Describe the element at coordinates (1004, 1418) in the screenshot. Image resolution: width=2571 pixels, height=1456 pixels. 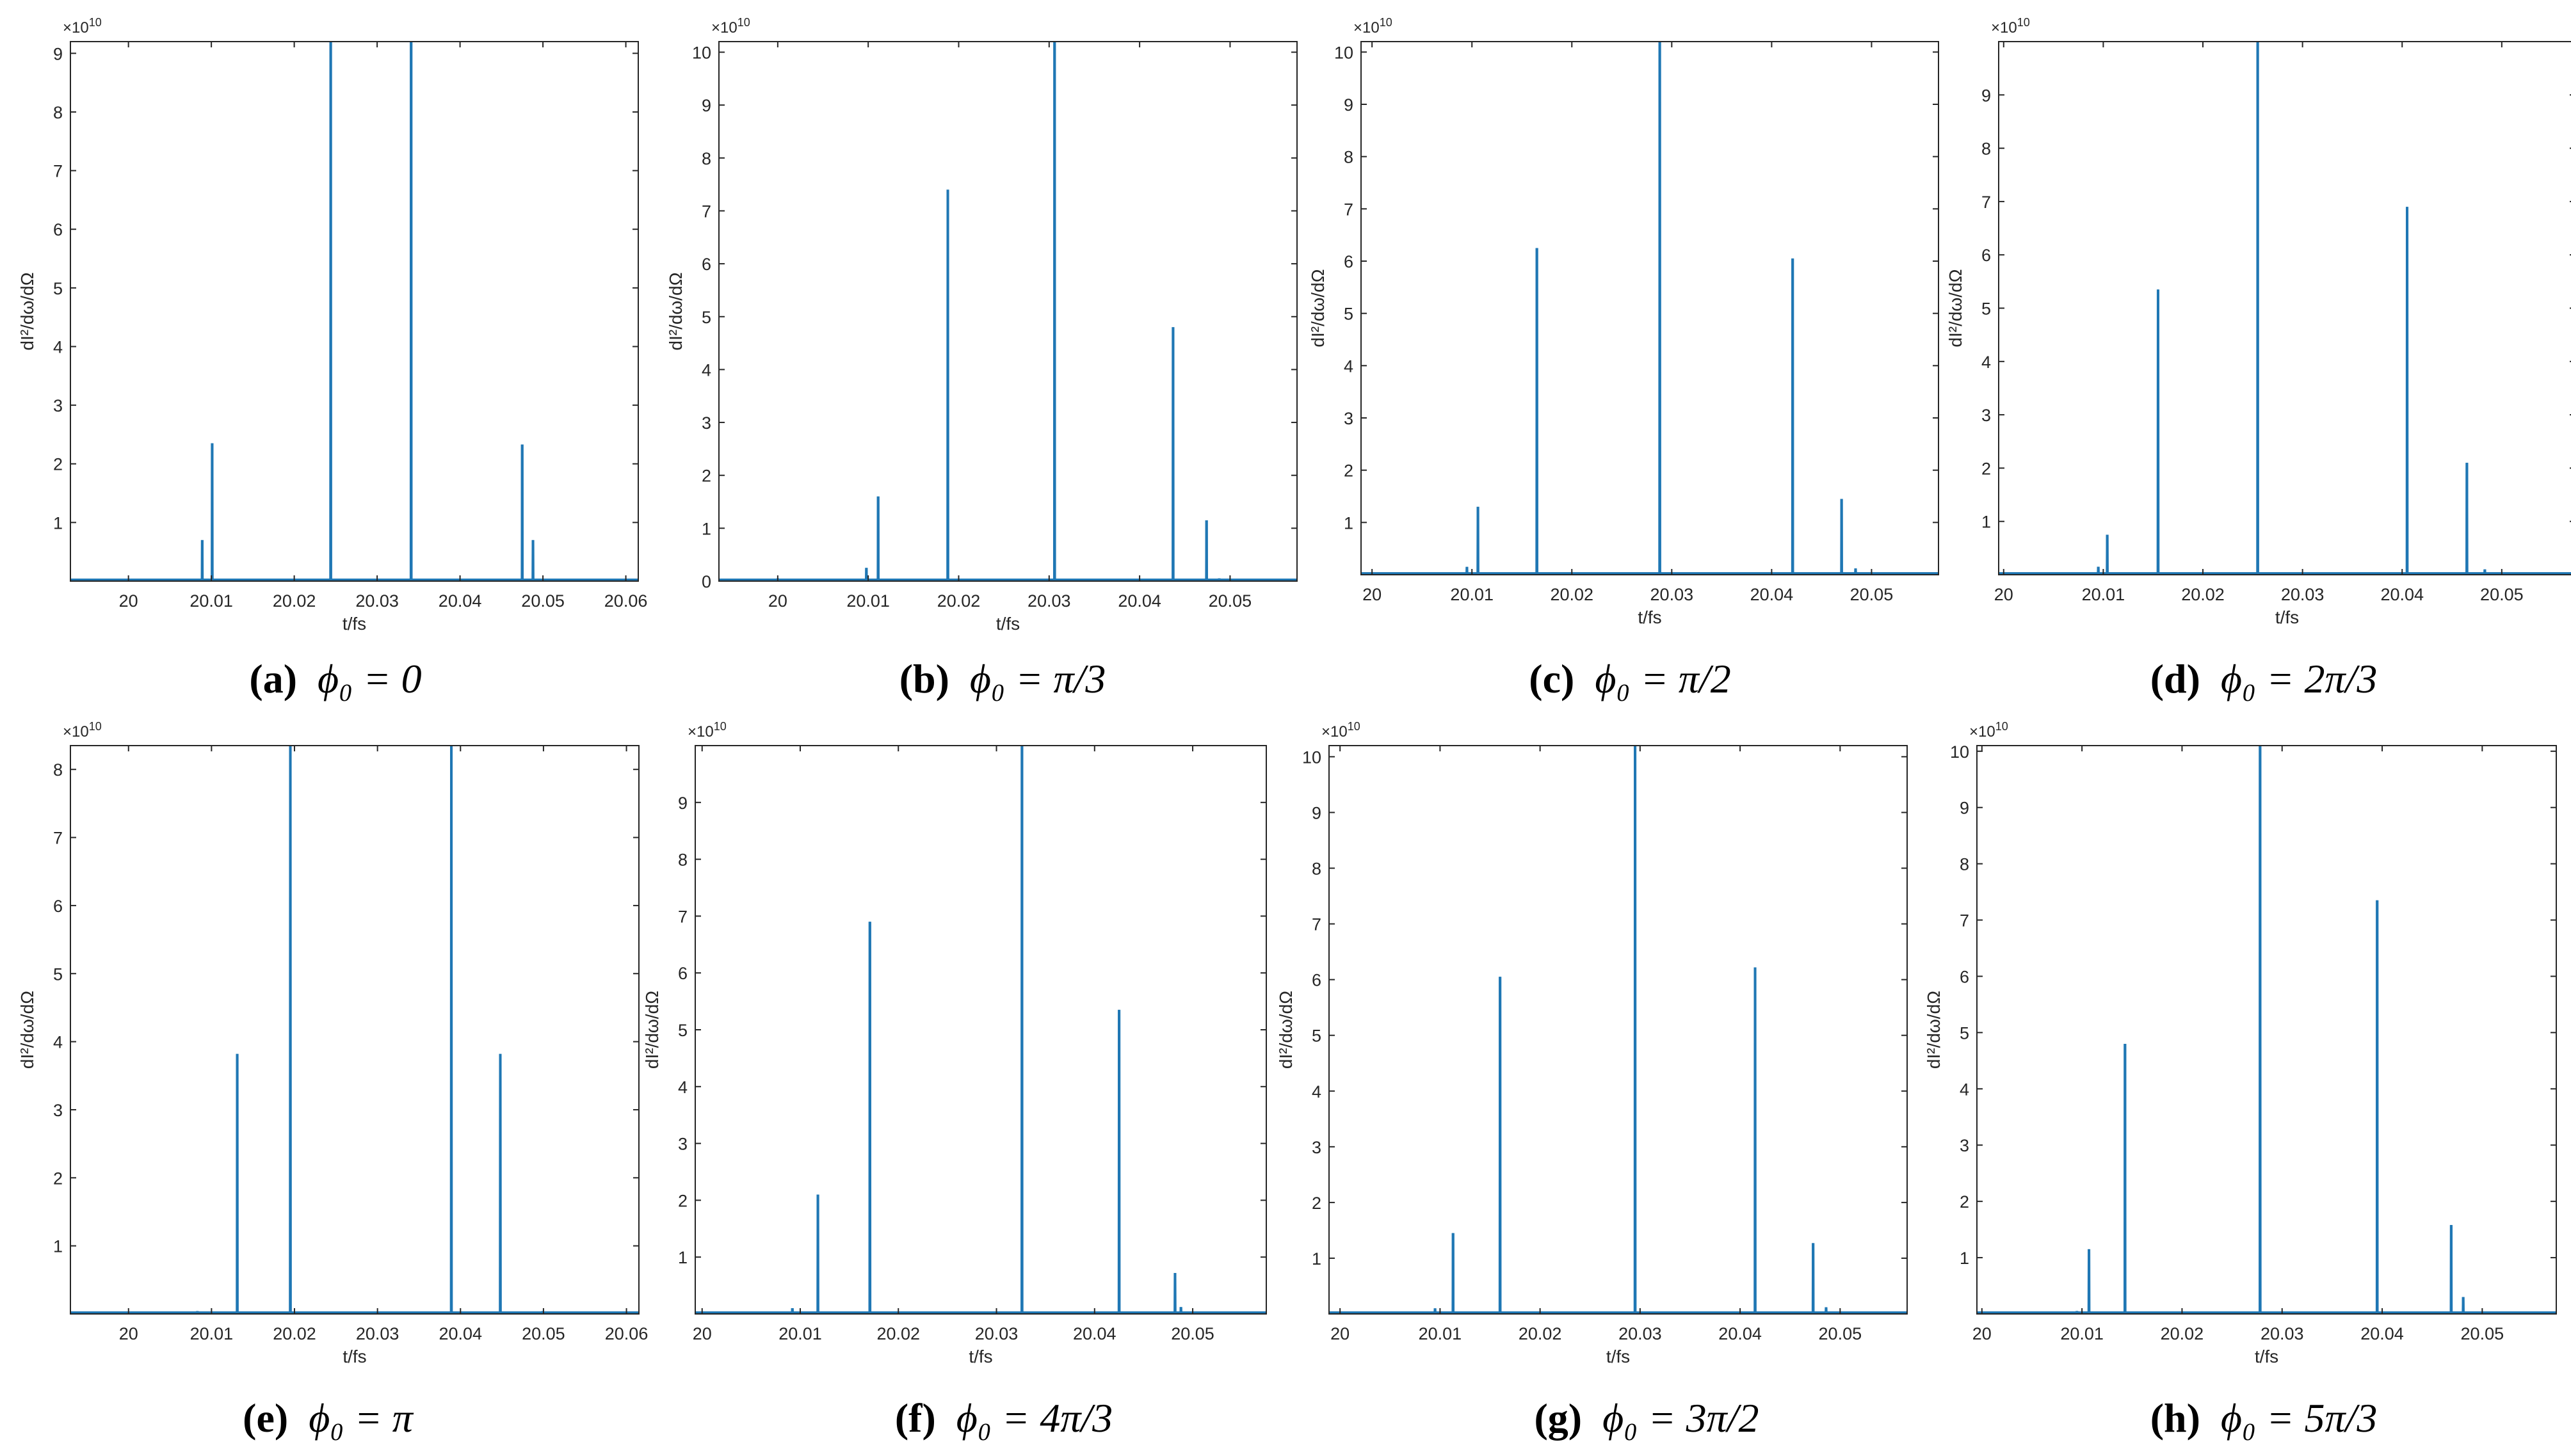
I see `panel-caption-f: (f) ϕ₀ = 4π/3` at that location.